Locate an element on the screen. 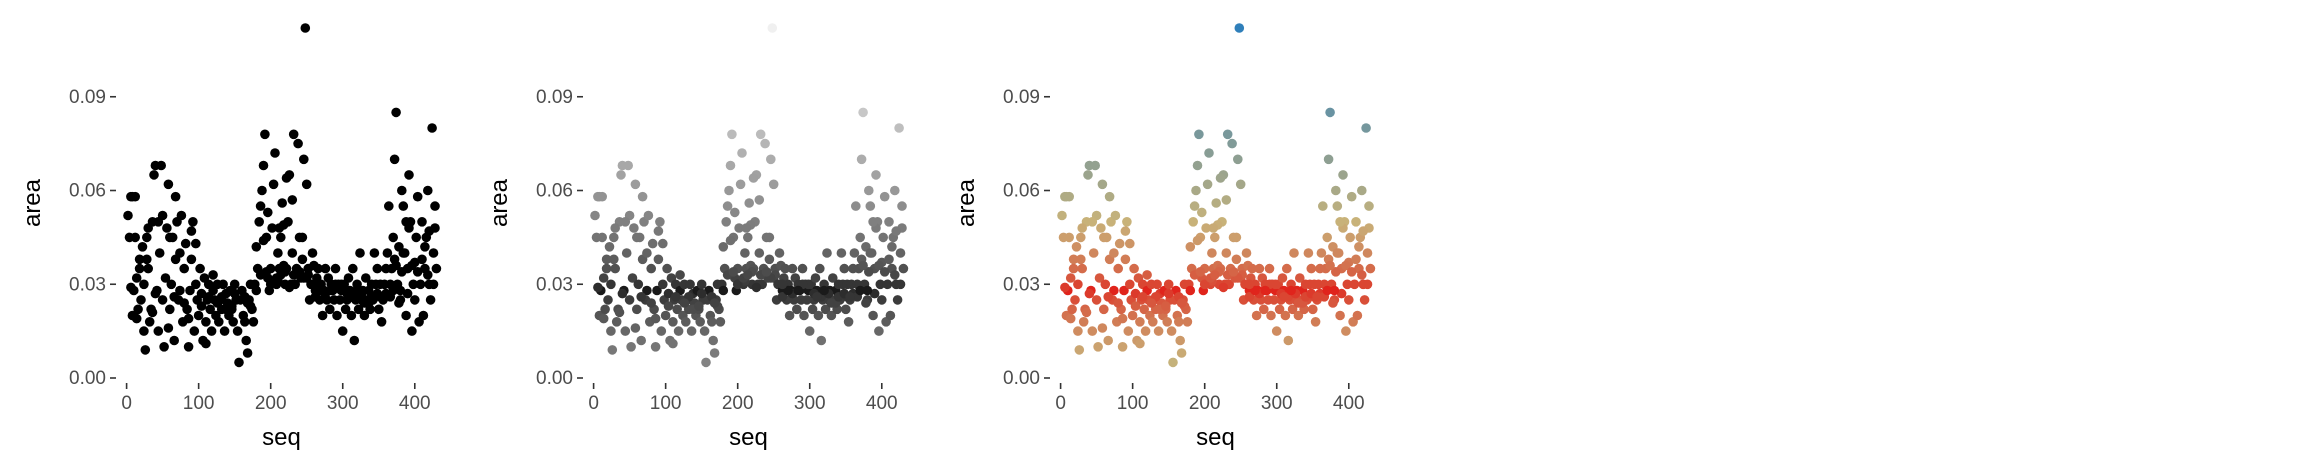  y-tick-label: 0.03 is located at coordinates (554, 284).